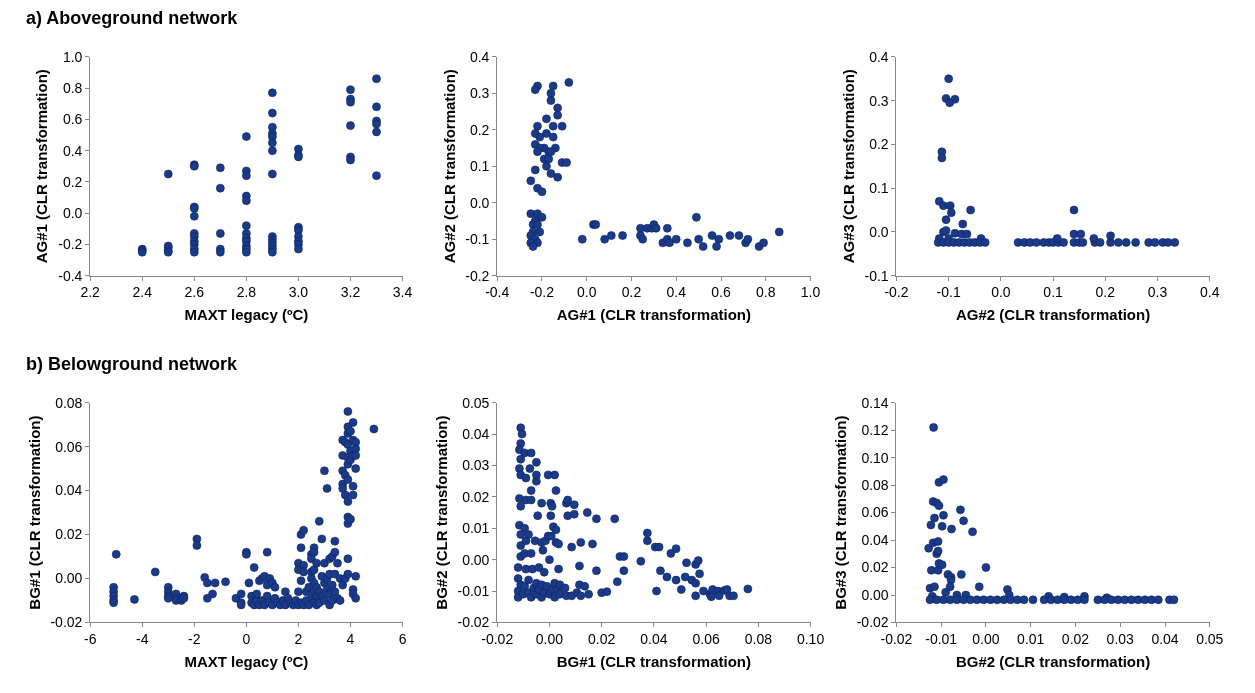  What do you see at coordinates (1120, 639) in the screenshot?
I see `x-tick-label: 0.03` at bounding box center [1120, 639].